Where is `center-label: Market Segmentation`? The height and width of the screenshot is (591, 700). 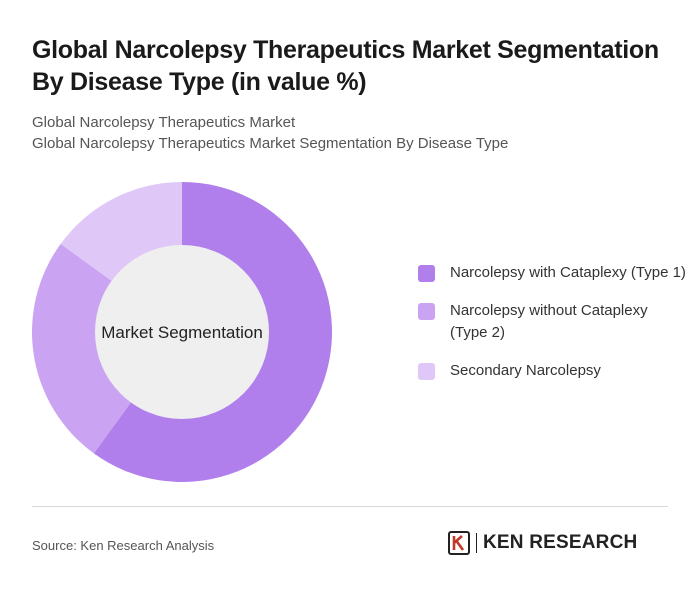 center-label: Market Segmentation is located at coordinates (182, 332).